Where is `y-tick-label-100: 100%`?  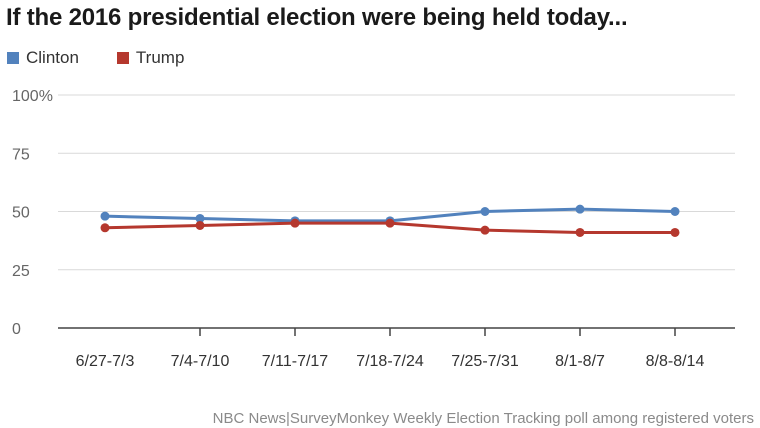
y-tick-label-100: 100% is located at coordinates (32, 96).